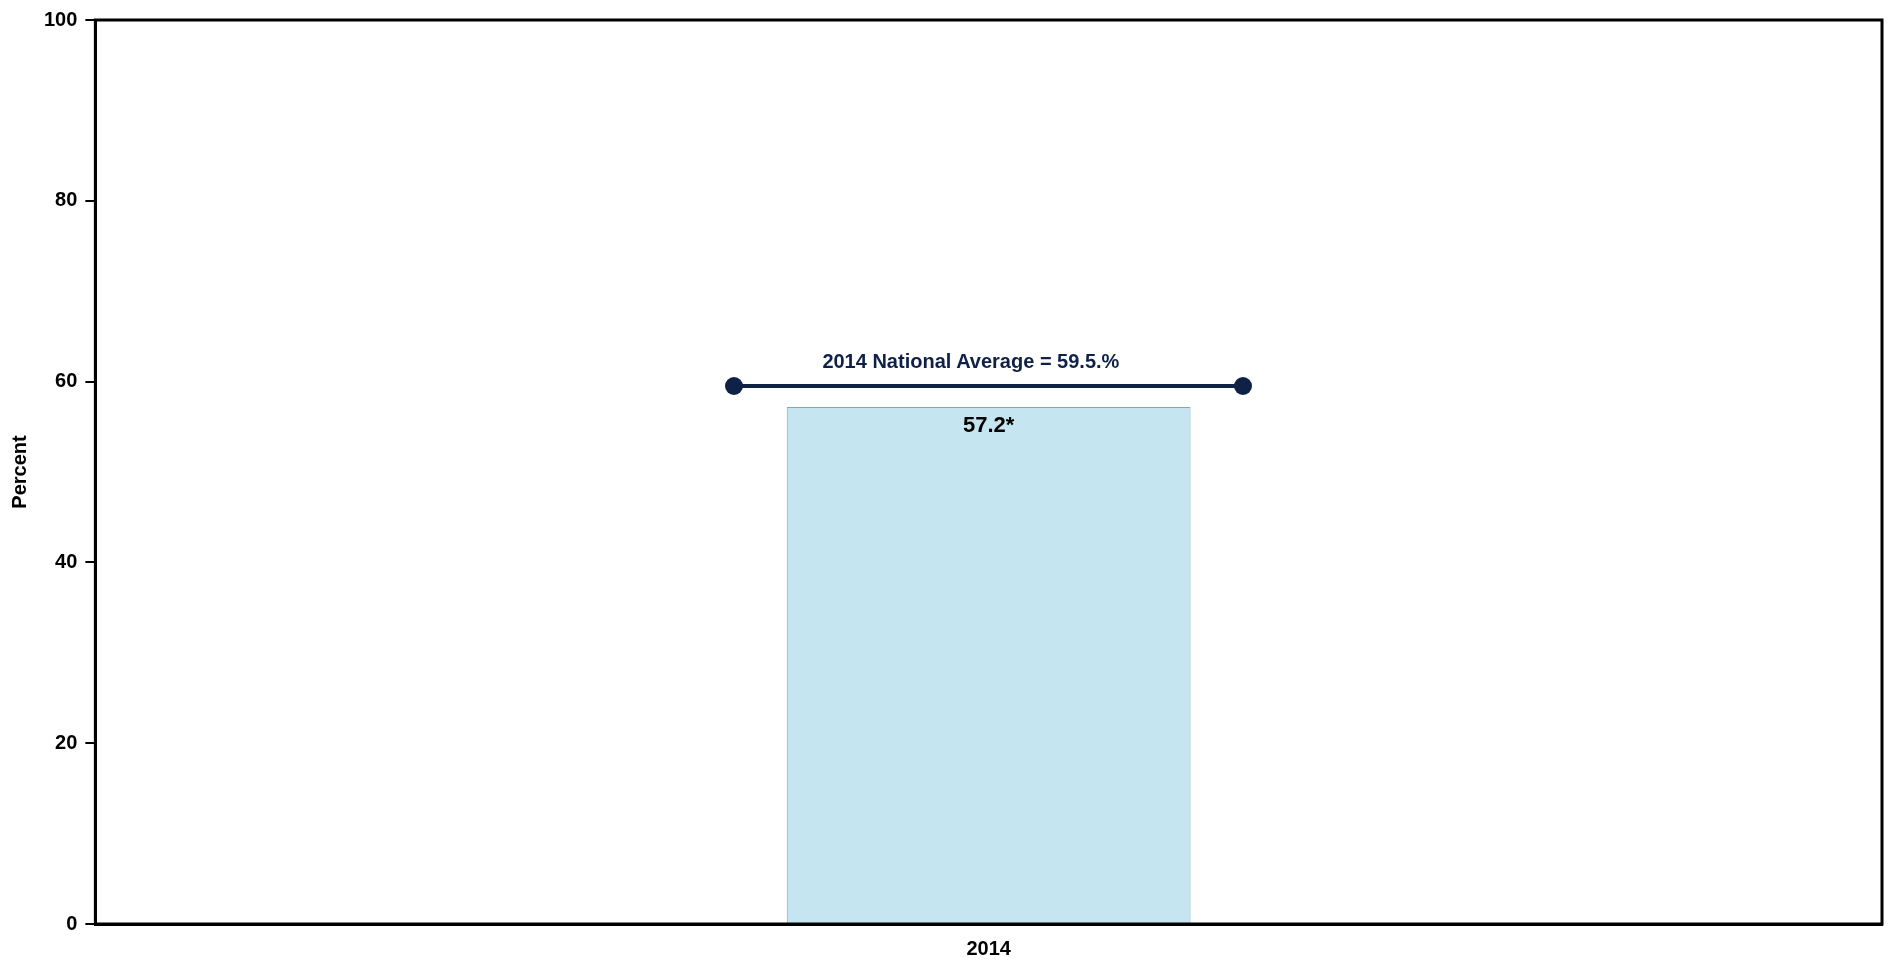  What do you see at coordinates (66, 560) in the screenshot?
I see `y-tick-label: 40` at bounding box center [66, 560].